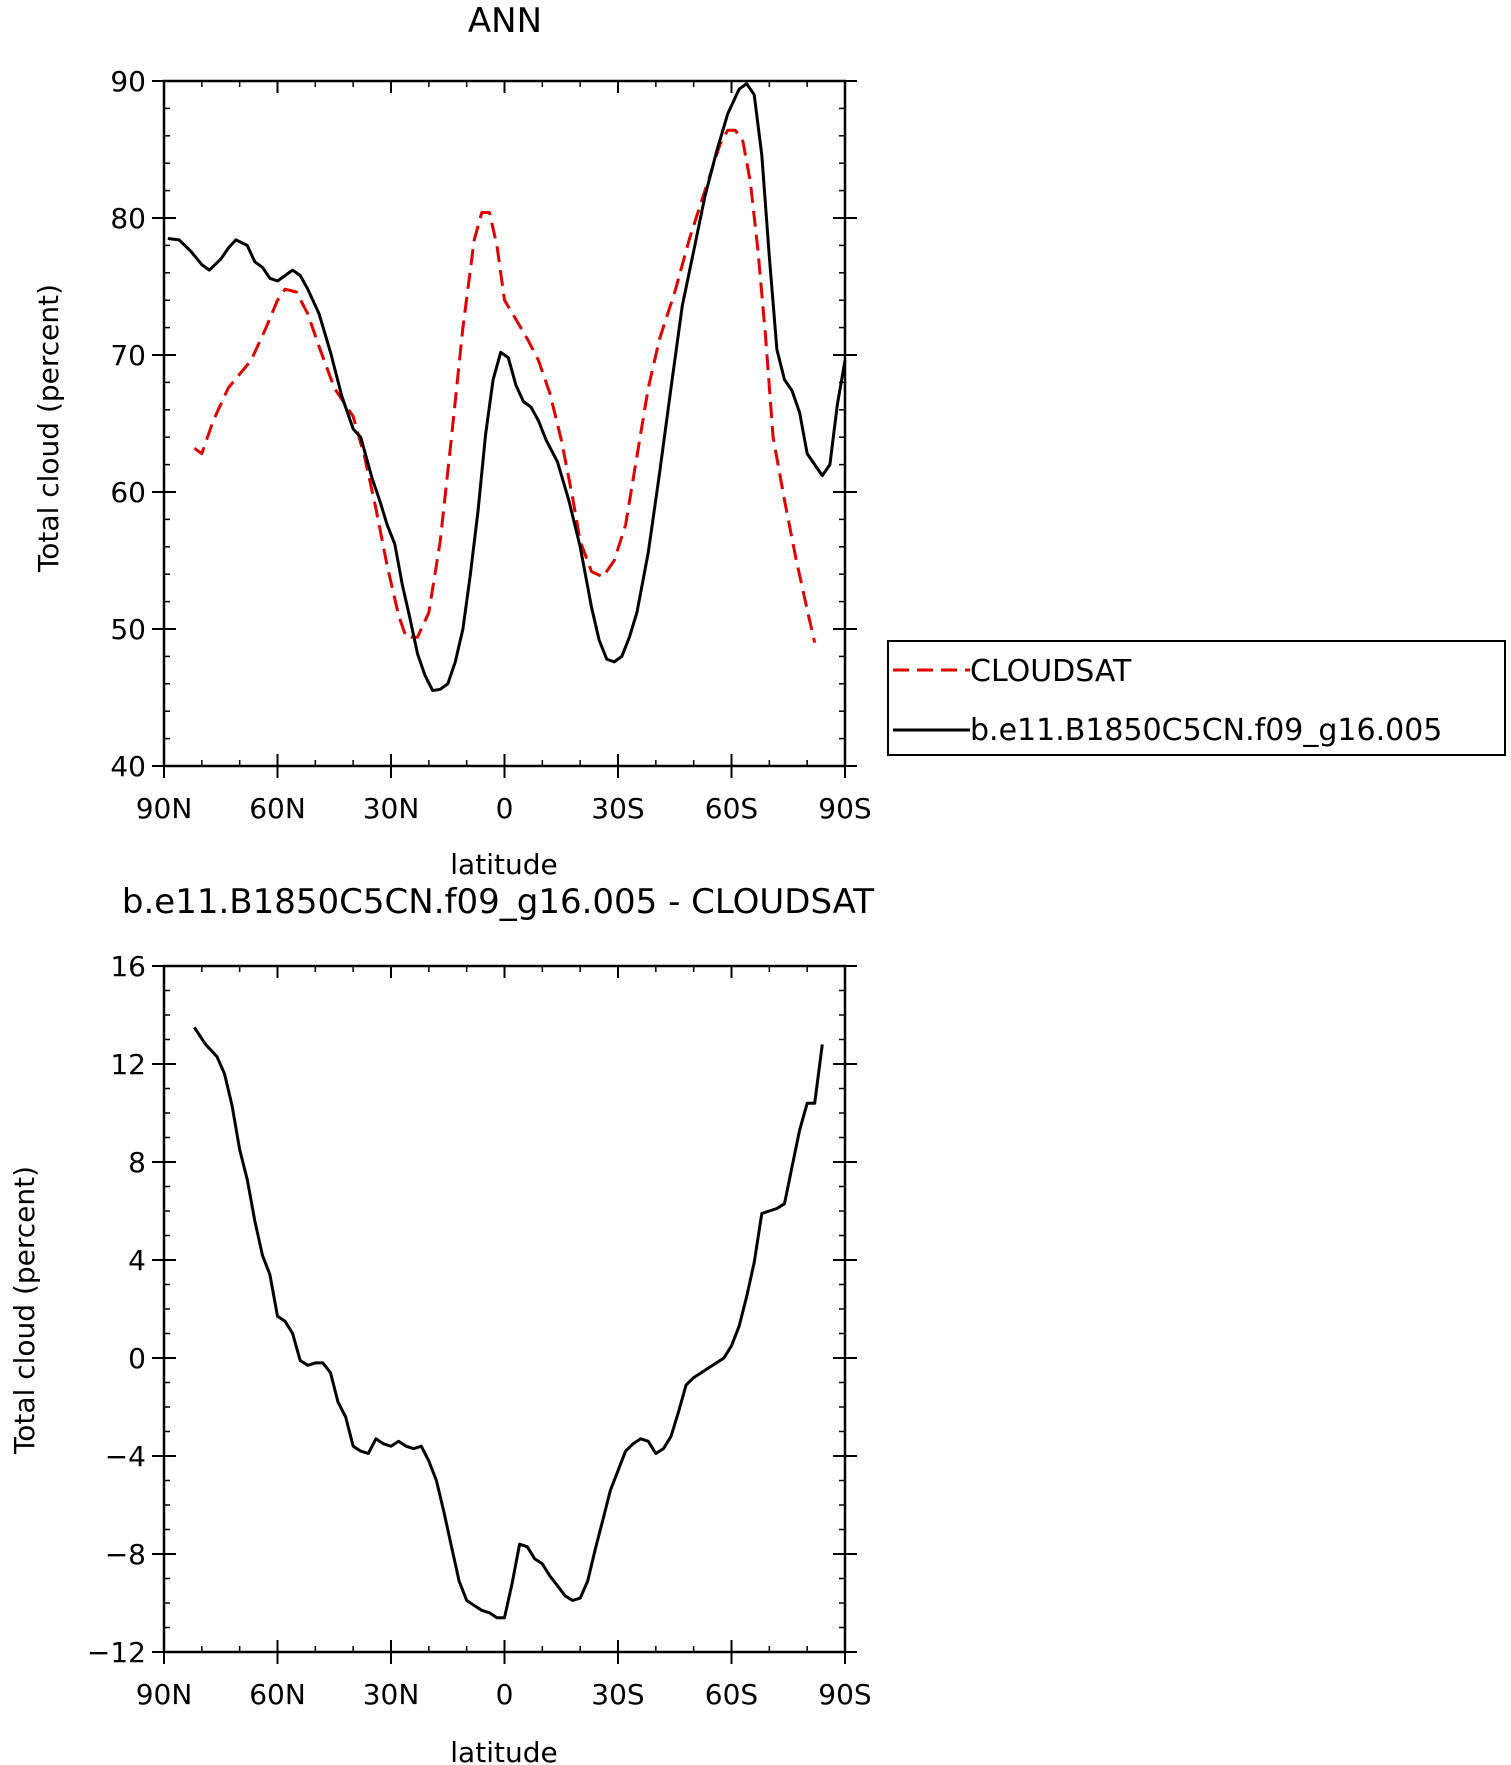 The image size is (1511, 1765). Describe the element at coordinates (48, 428) in the screenshot. I see `top-chart-y-axis-label: Total cloud (percent)` at that location.